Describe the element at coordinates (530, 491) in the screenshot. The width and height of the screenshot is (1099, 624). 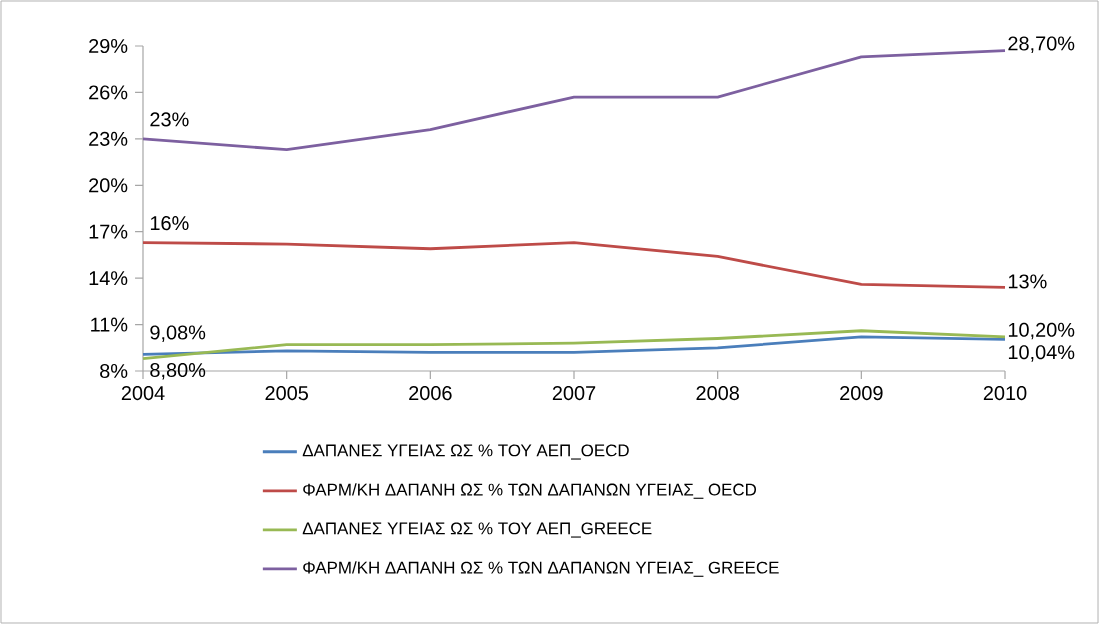
I see `legend-label: ΦΑΡΜ/ΚΗ ΔΑΠΑΝΗ ΩΣ % ΤΩΝ ΔΑΠΑΝΩΝ ΥΓΕΙΑΣ_ OECD` at that location.